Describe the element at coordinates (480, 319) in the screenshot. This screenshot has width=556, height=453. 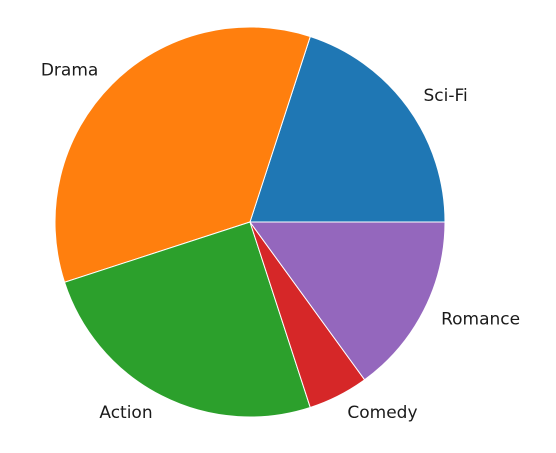
I see `pie-label-romance: Romance` at that location.